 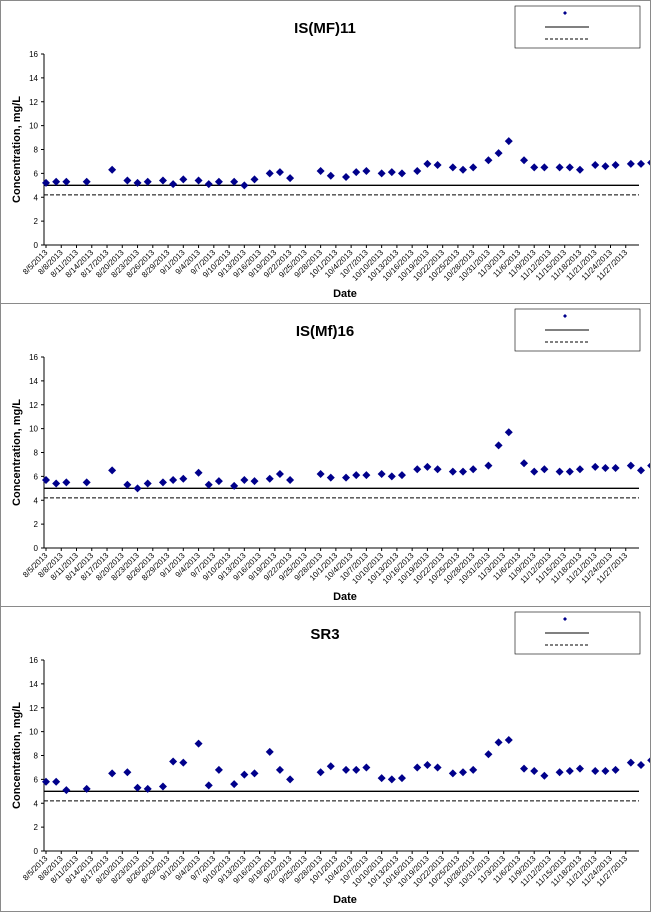 What do you see at coordinates (33, 381) in the screenshot?
I see `y-tick-label: 14` at bounding box center [33, 381].